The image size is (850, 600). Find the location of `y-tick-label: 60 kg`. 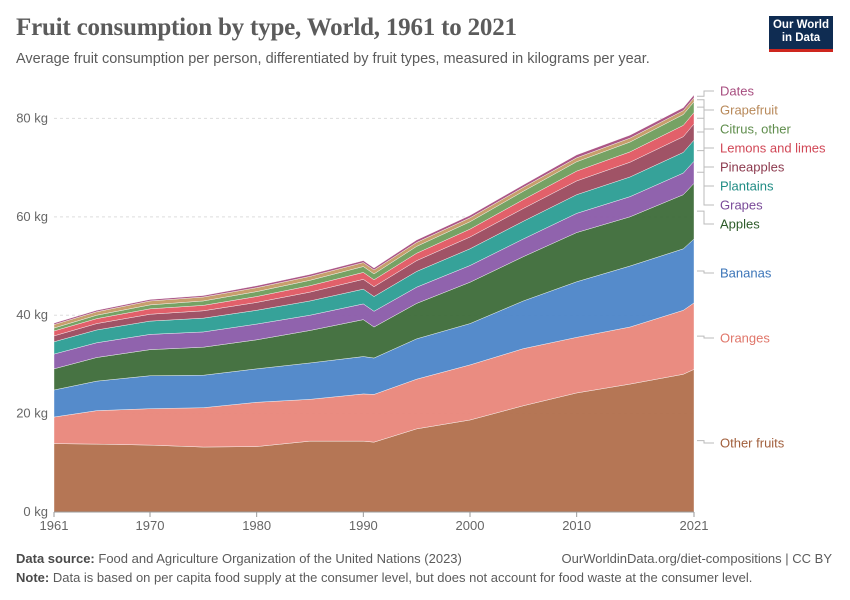

y-tick-label: 60 kg is located at coordinates (32, 216).